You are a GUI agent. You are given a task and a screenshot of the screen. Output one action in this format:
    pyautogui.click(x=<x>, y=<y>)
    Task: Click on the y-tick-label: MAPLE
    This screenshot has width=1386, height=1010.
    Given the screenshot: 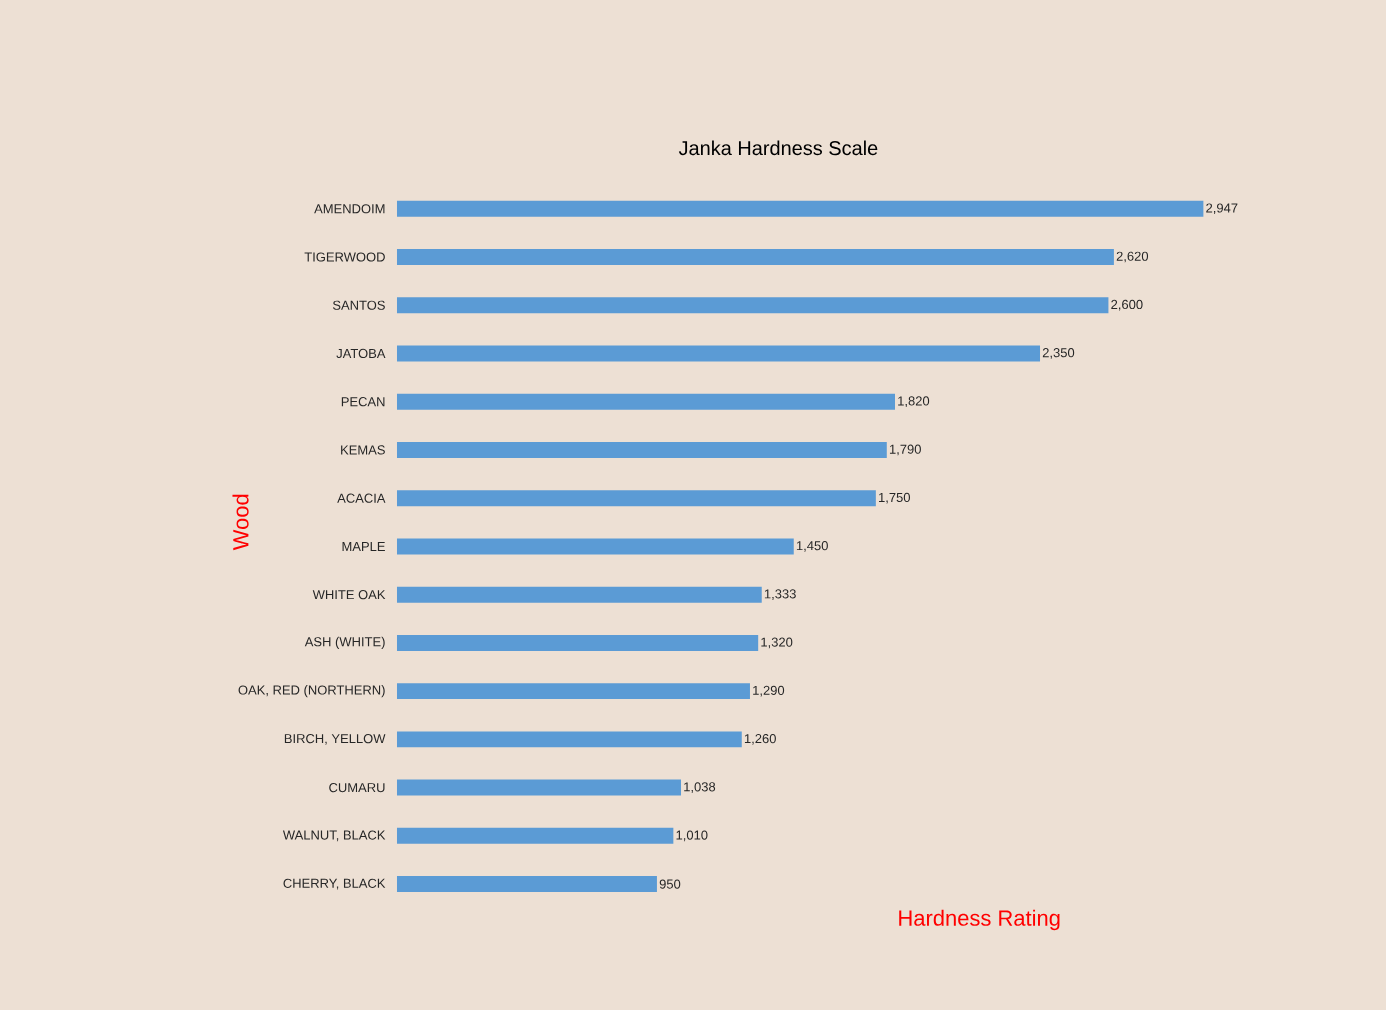 What is the action you would take?
    pyautogui.click(x=363, y=546)
    